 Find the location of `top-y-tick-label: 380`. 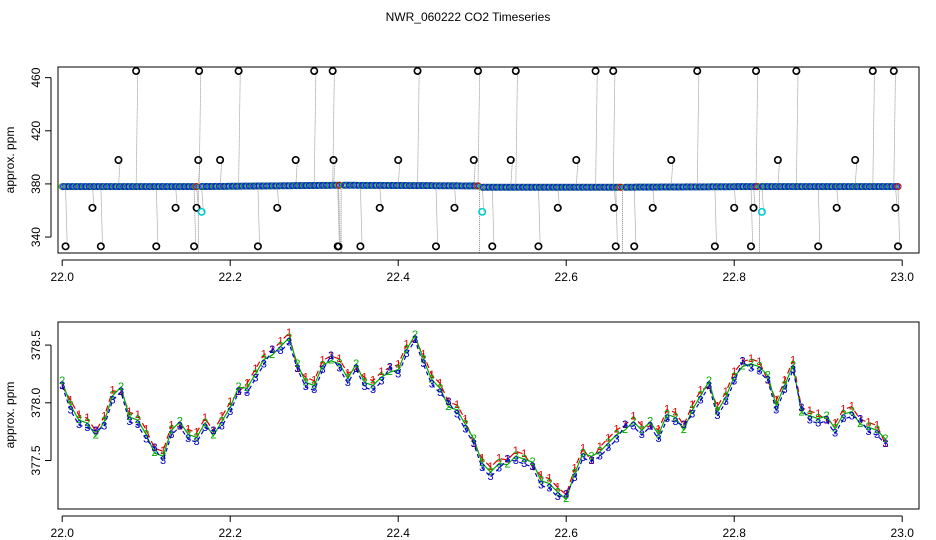

top-y-tick-label: 380 is located at coordinates (36, 184).